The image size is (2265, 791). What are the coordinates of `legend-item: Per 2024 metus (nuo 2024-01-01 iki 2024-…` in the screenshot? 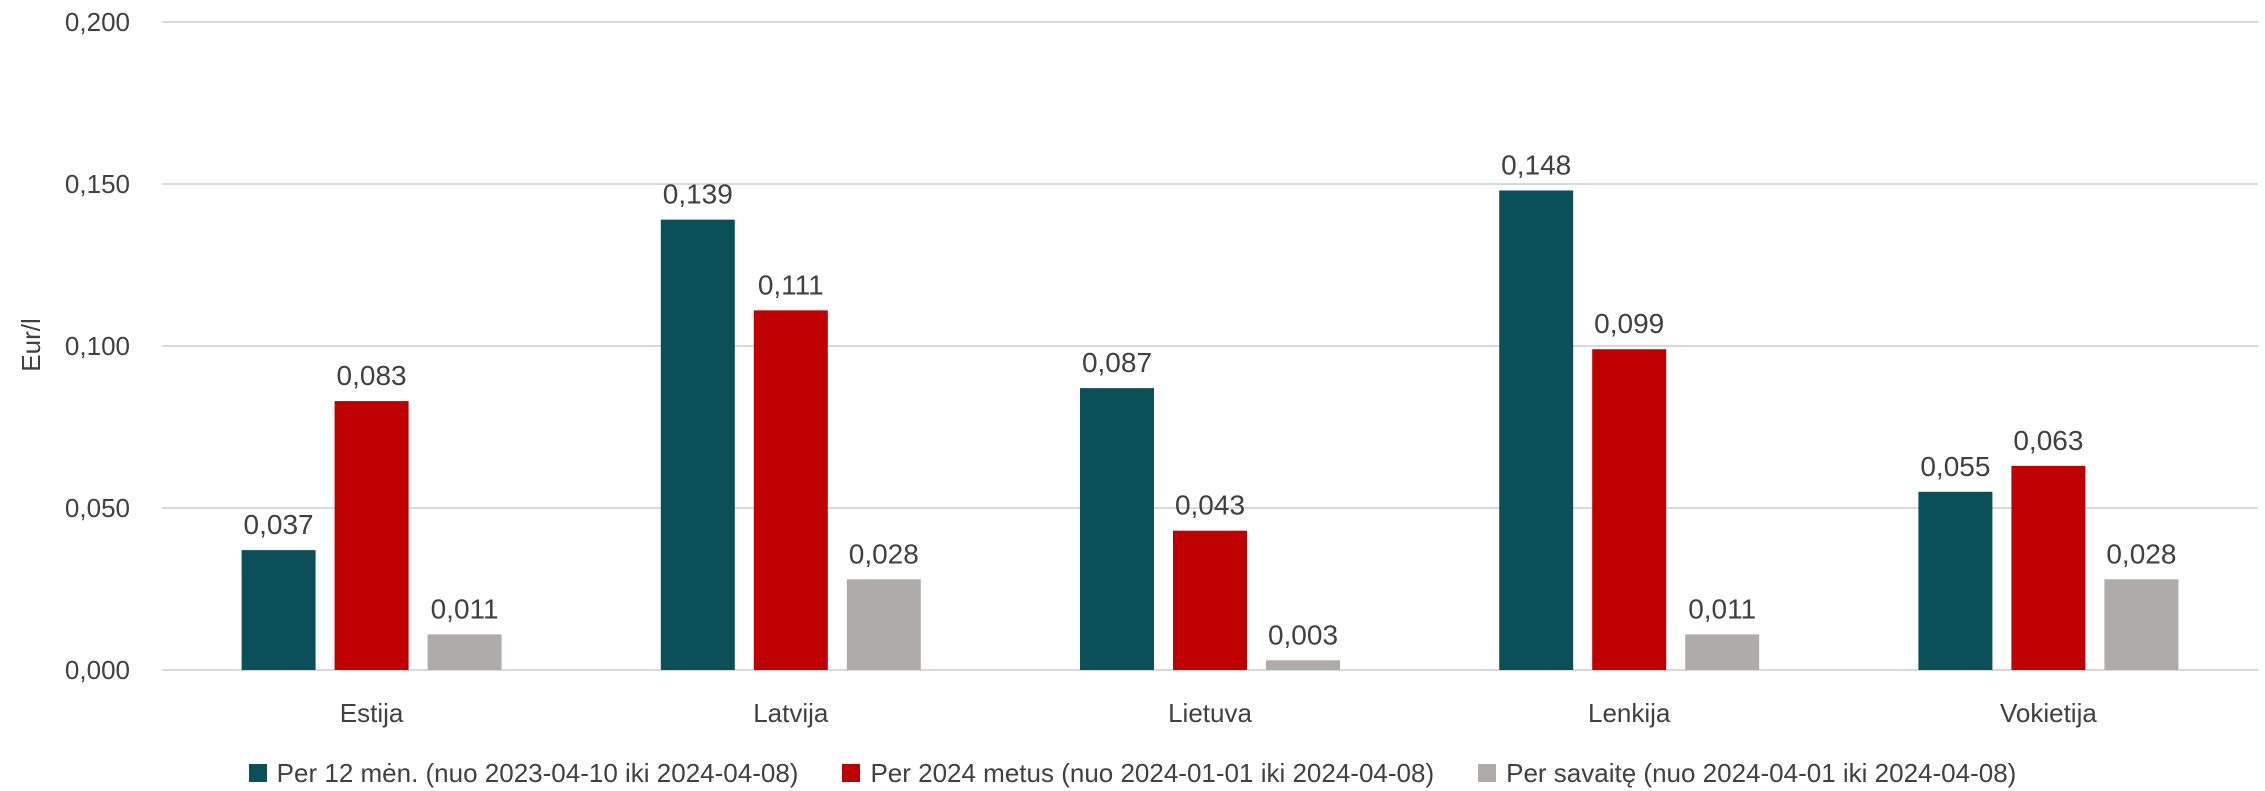 It's located at (1138, 773).